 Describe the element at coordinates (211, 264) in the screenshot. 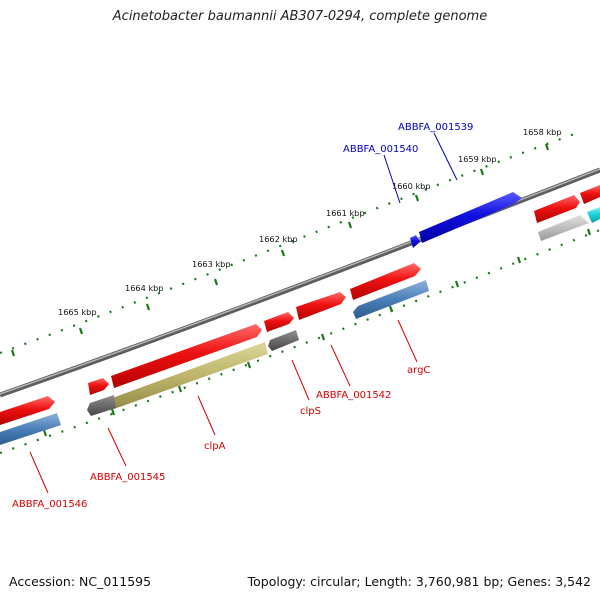

I see `tick-label: 1663 kbp` at that location.